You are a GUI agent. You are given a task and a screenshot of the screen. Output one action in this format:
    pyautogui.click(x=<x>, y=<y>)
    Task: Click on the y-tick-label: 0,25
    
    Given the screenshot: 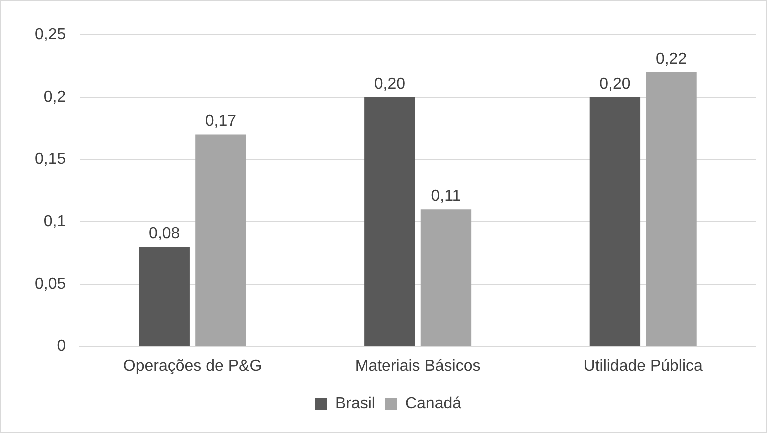 What is the action you would take?
    pyautogui.click(x=50, y=35)
    